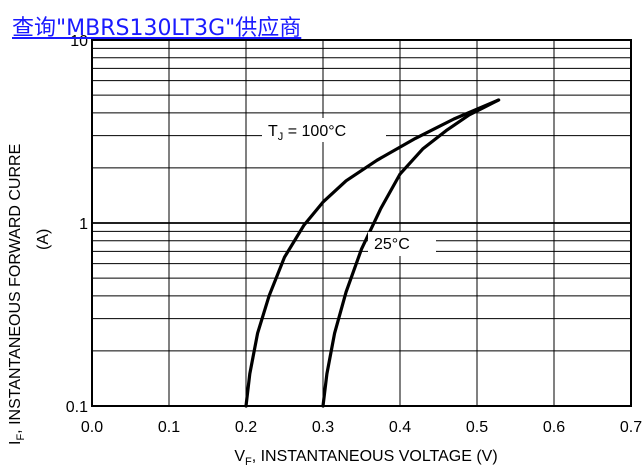 The image size is (644, 469). Describe the element at coordinates (15, 443) in the screenshot. I see `y-axis-title-main: I` at that location.